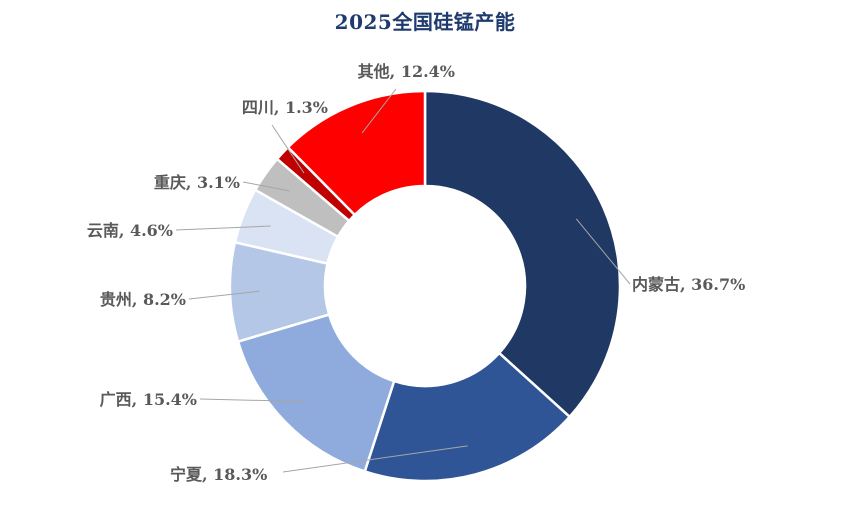 The height and width of the screenshot is (527, 850). Describe the element at coordinates (406, 71) in the screenshot. I see `data-label-7: 其他, 12.4%` at that location.